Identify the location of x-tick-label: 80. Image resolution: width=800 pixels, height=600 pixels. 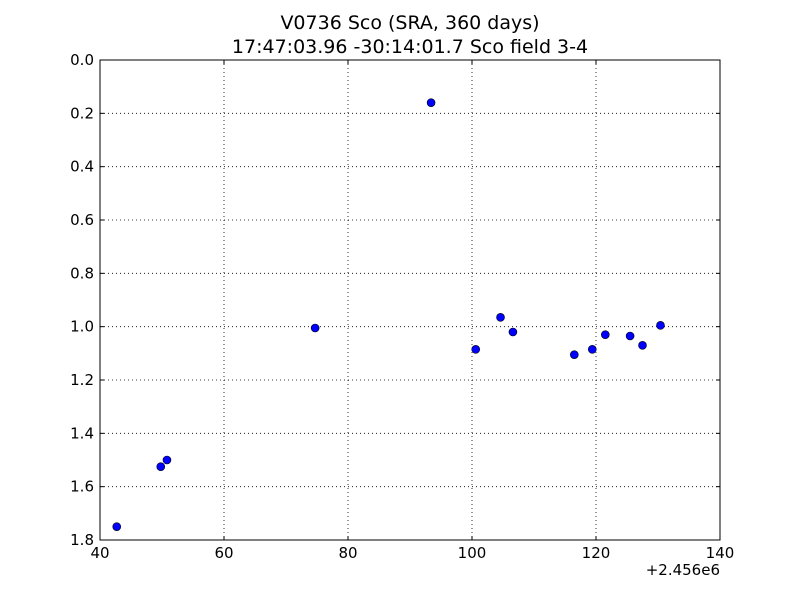
(347, 553).